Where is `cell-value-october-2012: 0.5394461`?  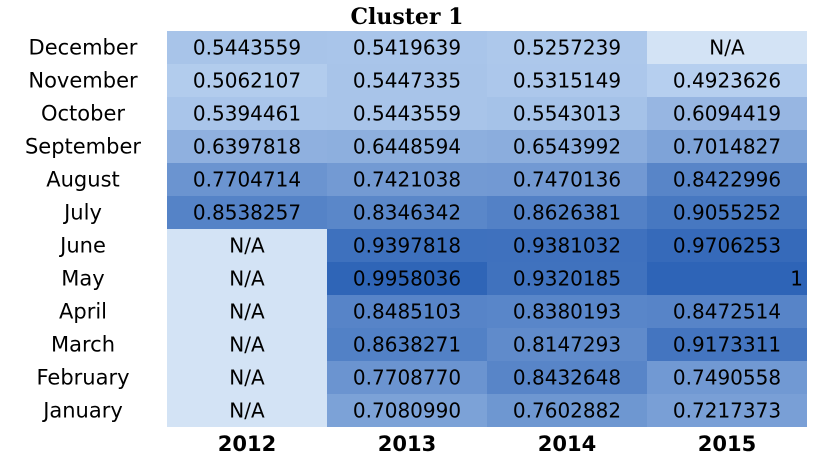
cell-value-october-2012: 0.5394461 is located at coordinates (247, 114).